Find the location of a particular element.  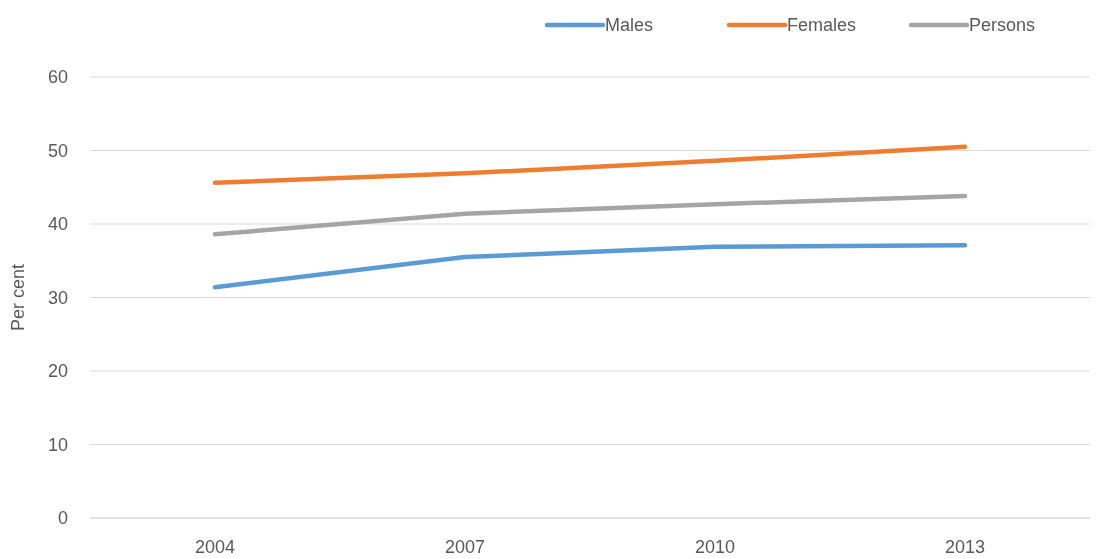

x-tick-label: 2007 is located at coordinates (465, 547).